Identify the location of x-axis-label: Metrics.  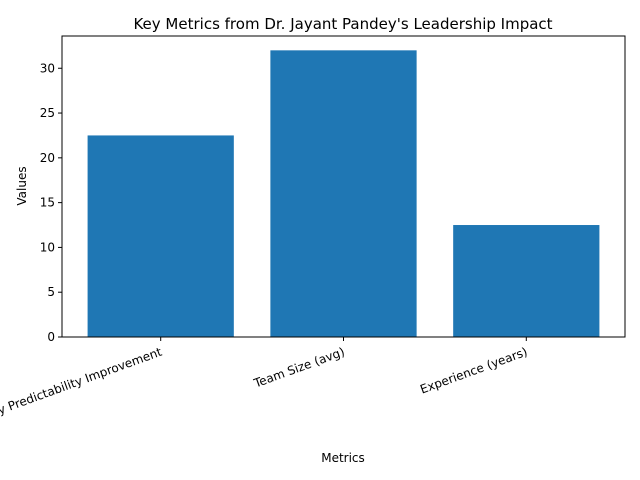
(343, 458).